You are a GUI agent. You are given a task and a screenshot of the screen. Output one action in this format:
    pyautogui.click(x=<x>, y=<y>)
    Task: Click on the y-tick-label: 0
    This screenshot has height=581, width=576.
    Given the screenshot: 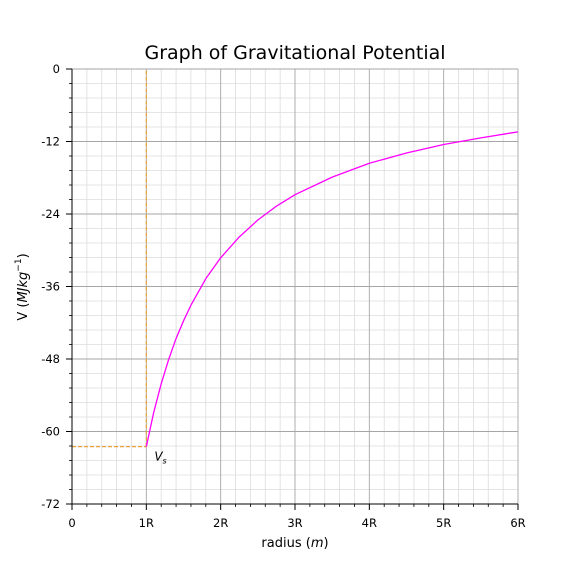 What is the action you would take?
    pyautogui.click(x=56, y=69)
    